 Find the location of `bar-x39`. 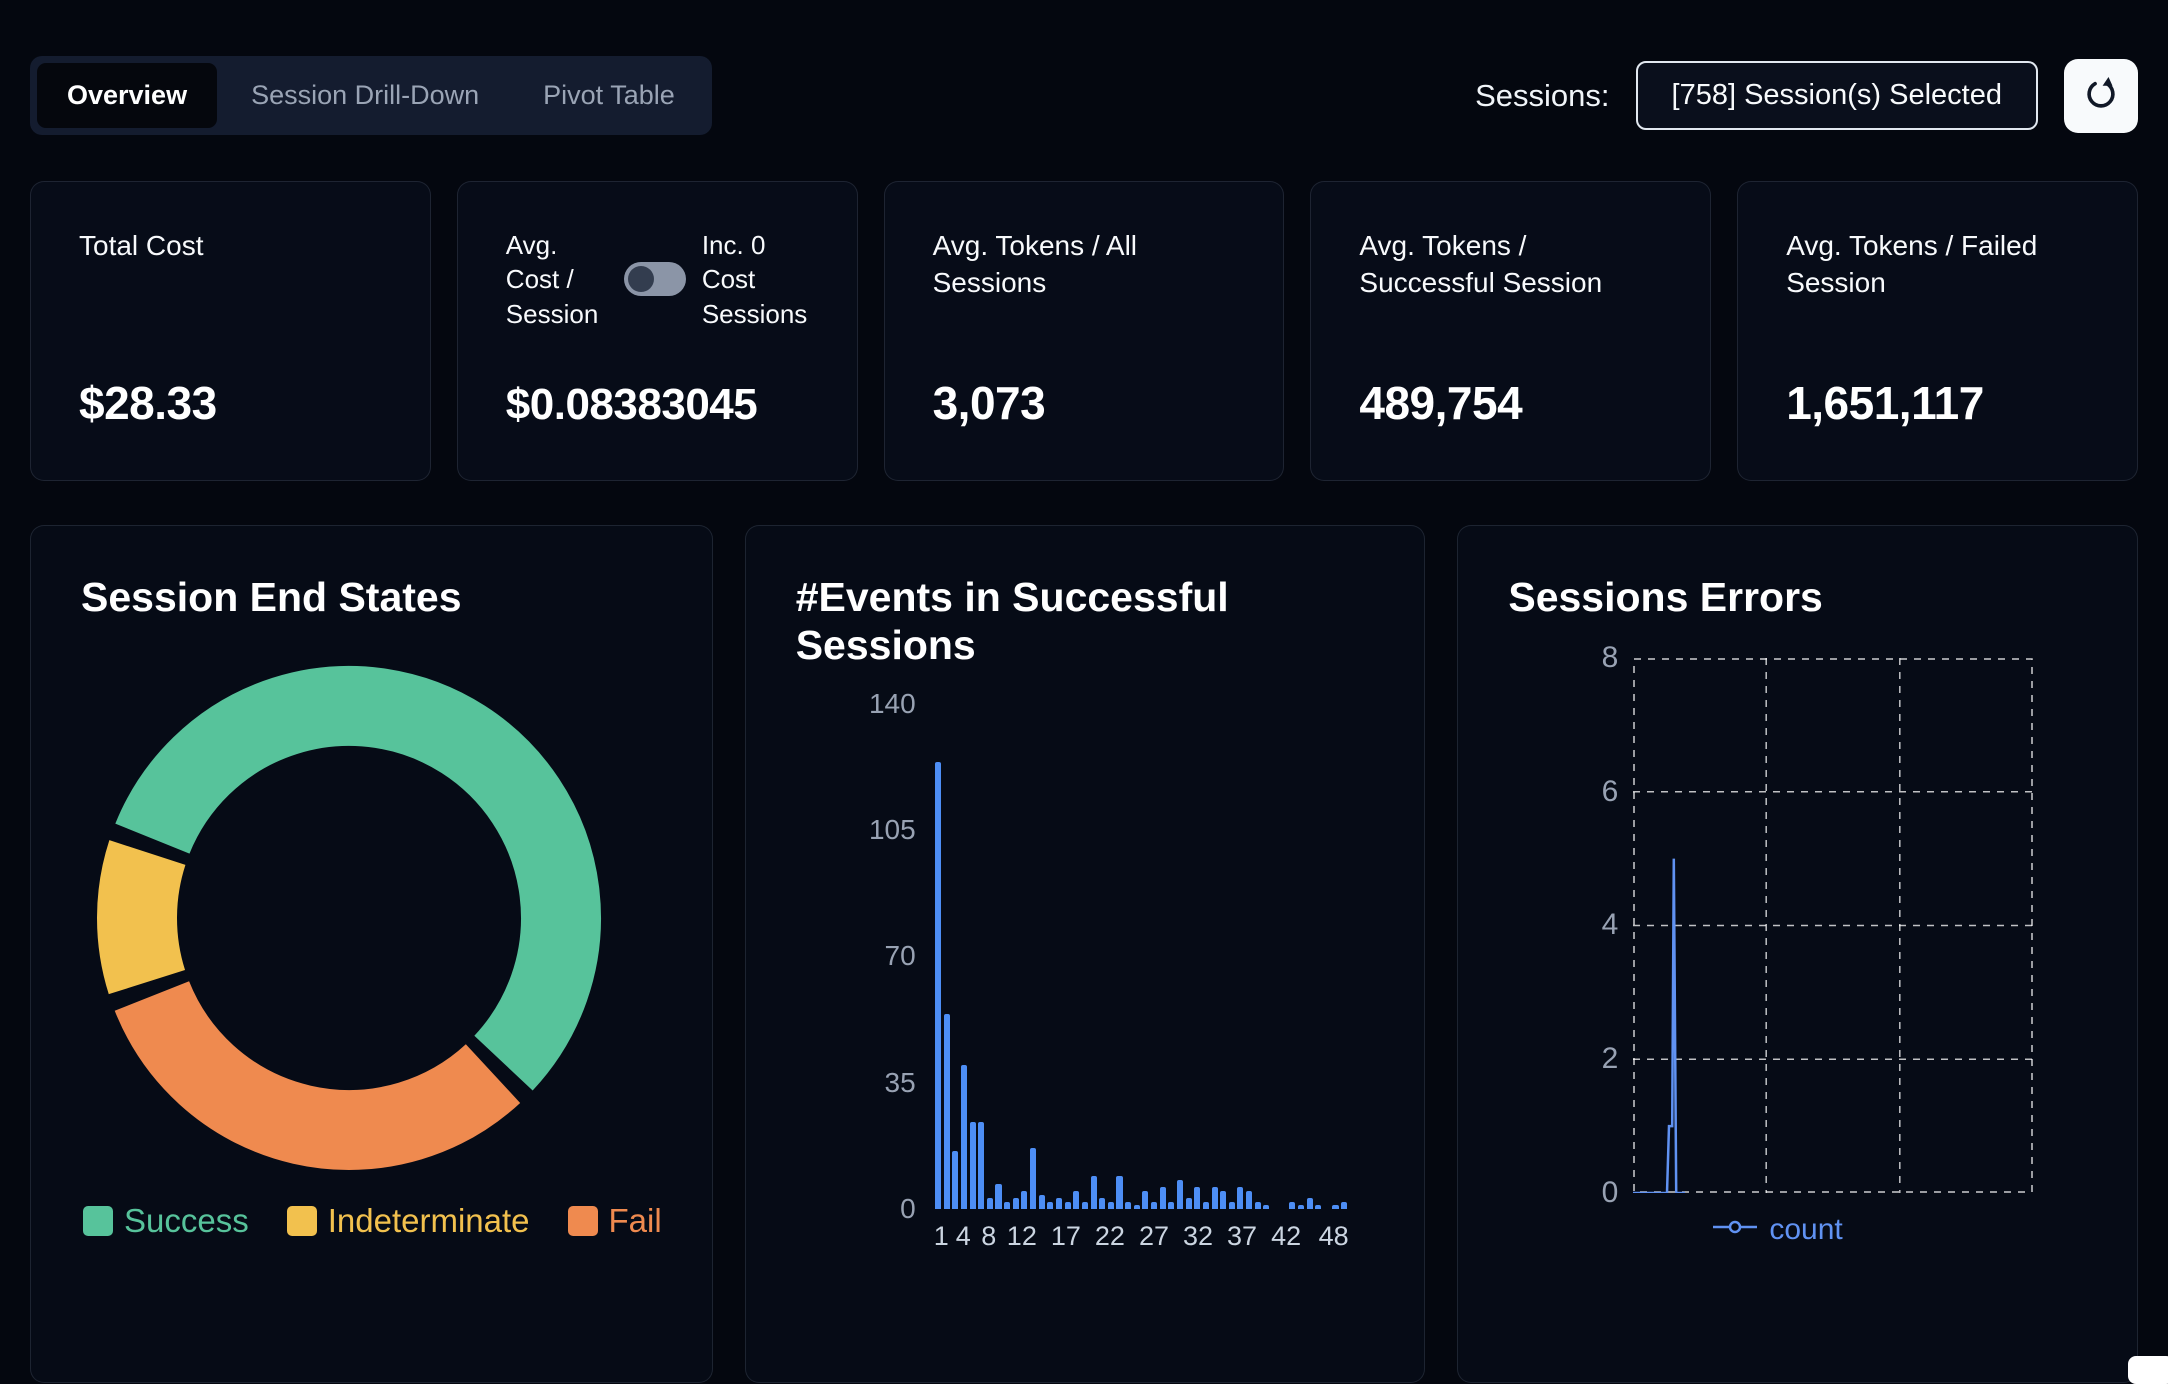

bar-x39 is located at coordinates (1266, 1207).